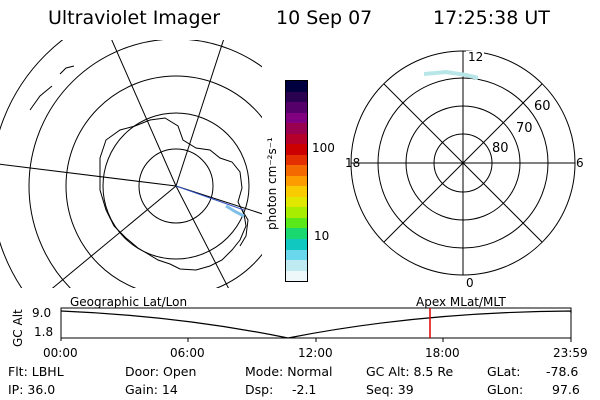  I want to click on y-tick-1-8: 1.8, so click(44, 332).